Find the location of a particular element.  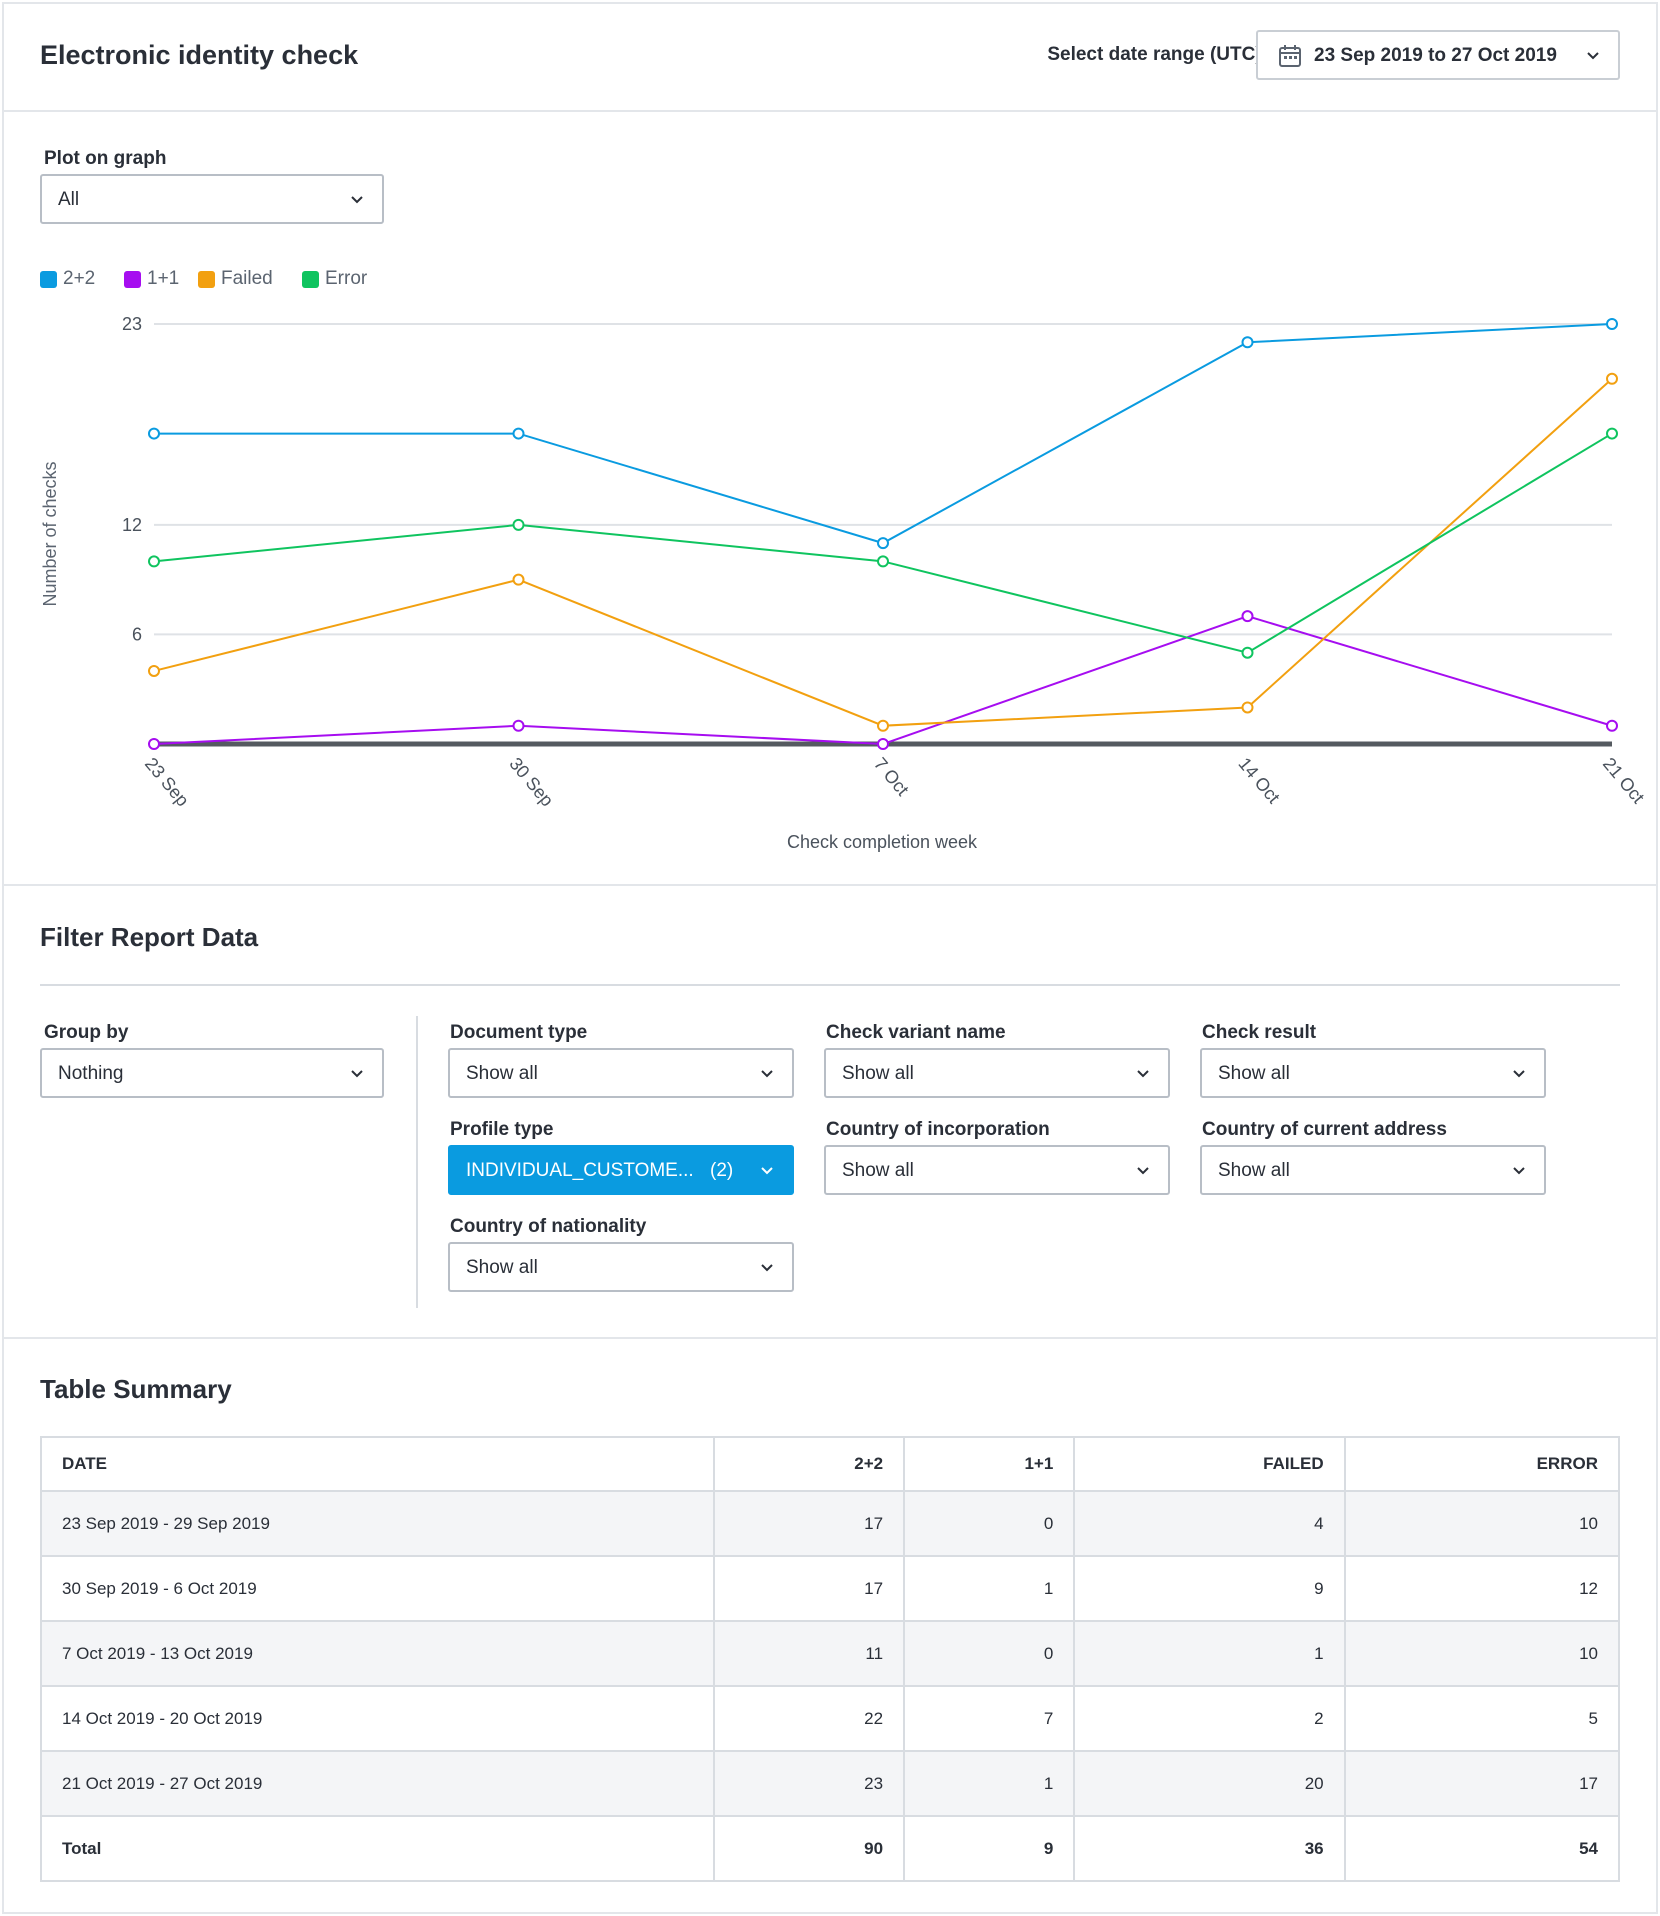

column-header-1plus1: 1+1 is located at coordinates (989, 1464).